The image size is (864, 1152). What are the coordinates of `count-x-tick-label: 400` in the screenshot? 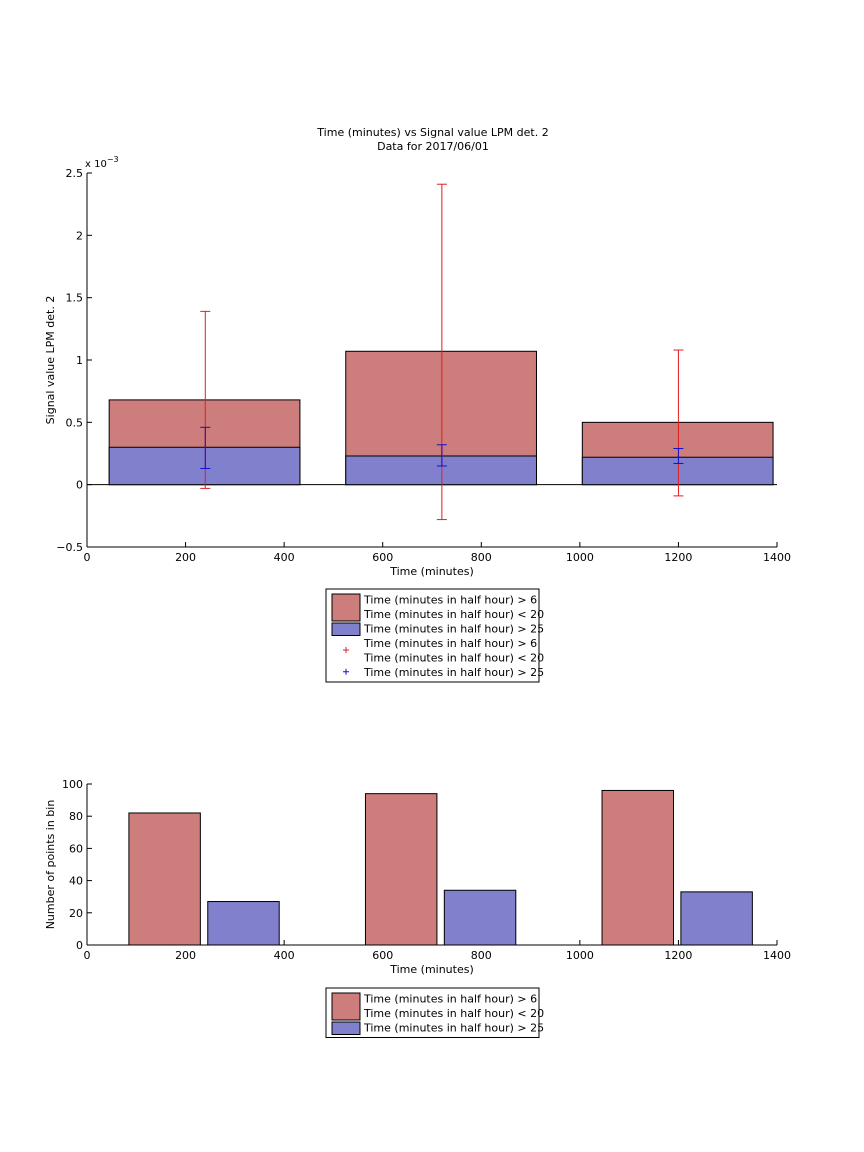 It's located at (284, 955).